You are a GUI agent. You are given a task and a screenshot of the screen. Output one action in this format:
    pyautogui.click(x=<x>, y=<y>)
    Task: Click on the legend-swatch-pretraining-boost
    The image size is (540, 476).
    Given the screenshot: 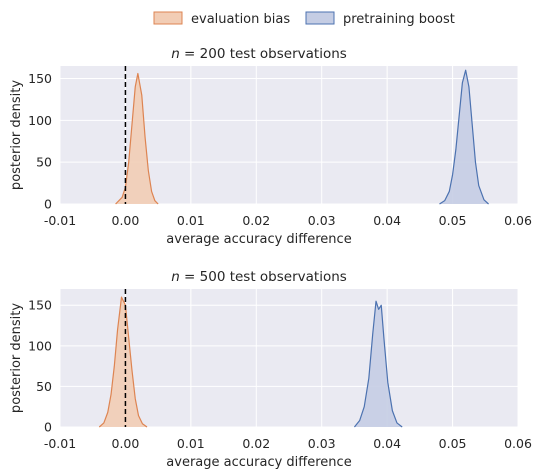 What is the action you would take?
    pyautogui.click(x=320, y=18)
    